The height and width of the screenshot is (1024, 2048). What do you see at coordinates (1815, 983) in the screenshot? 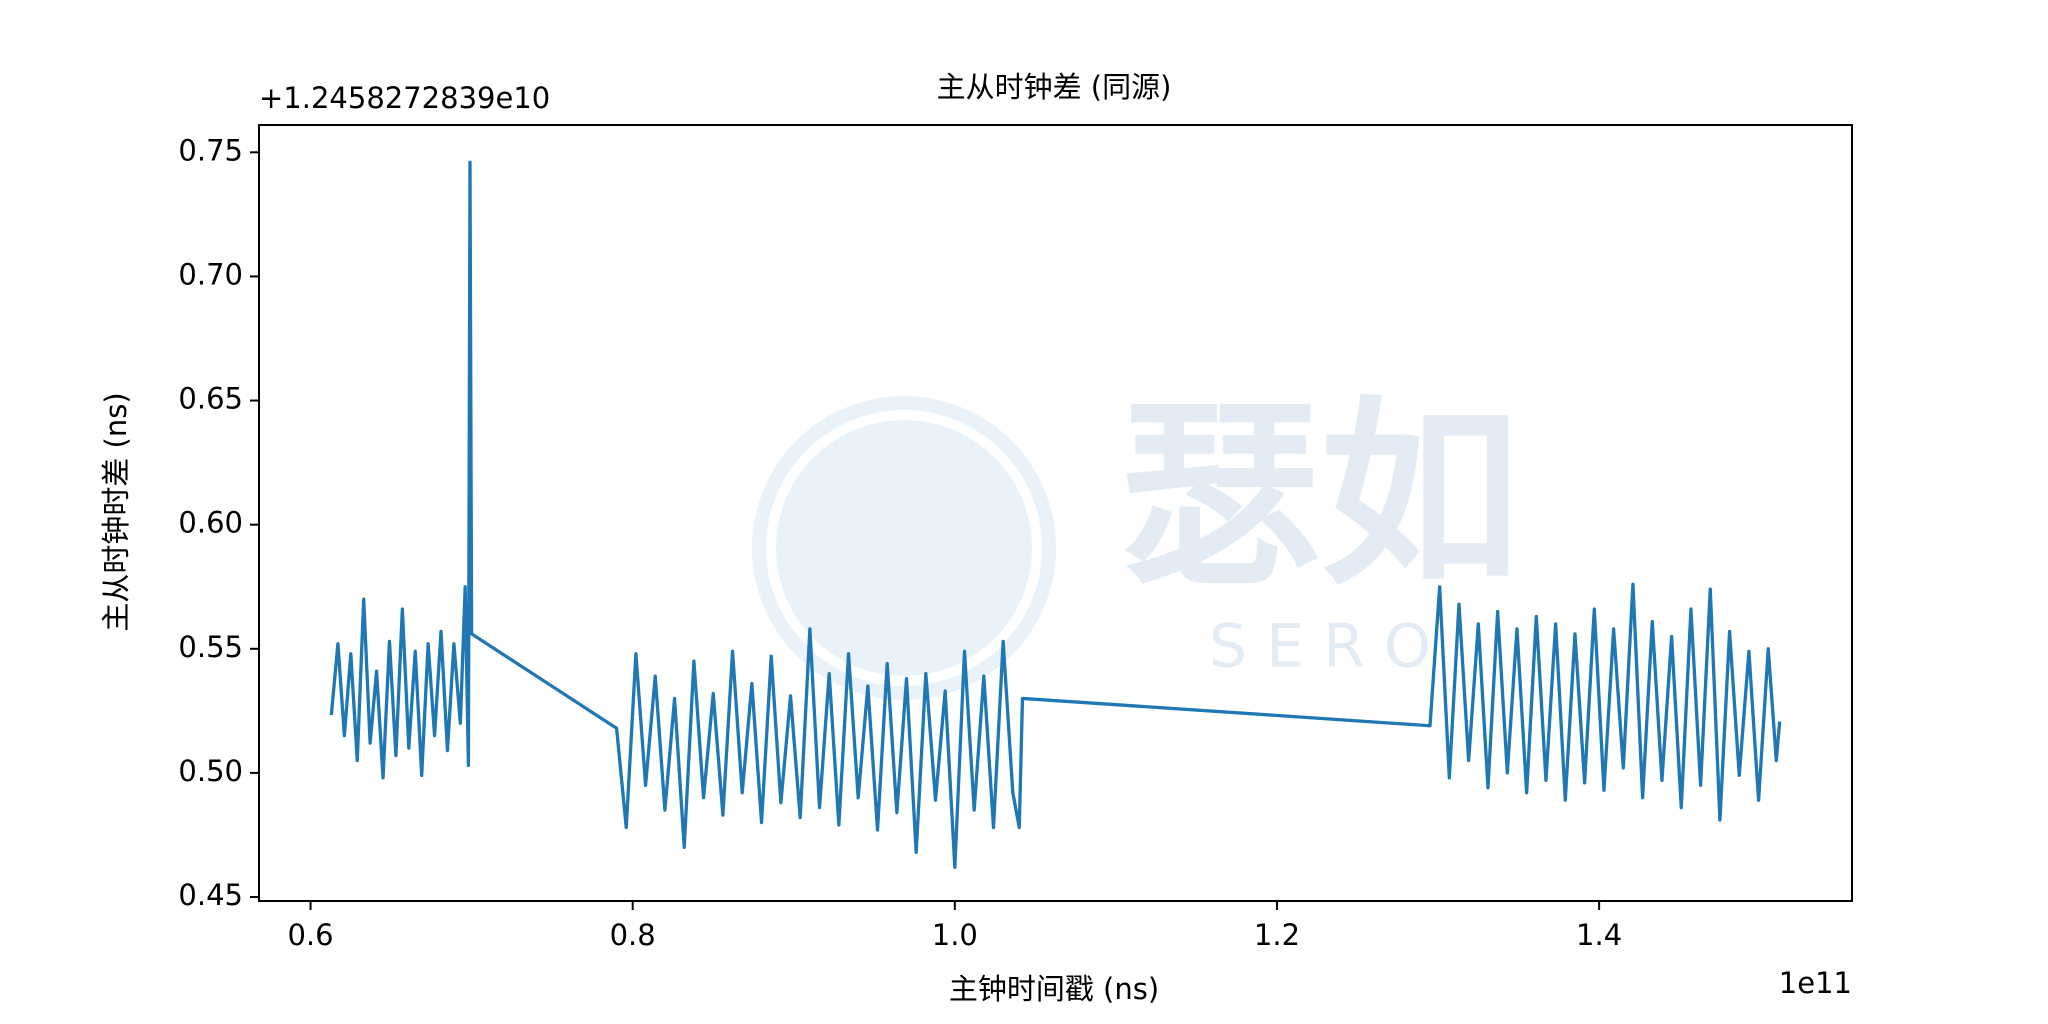
I see `x-offset-label: 1e11` at bounding box center [1815, 983].